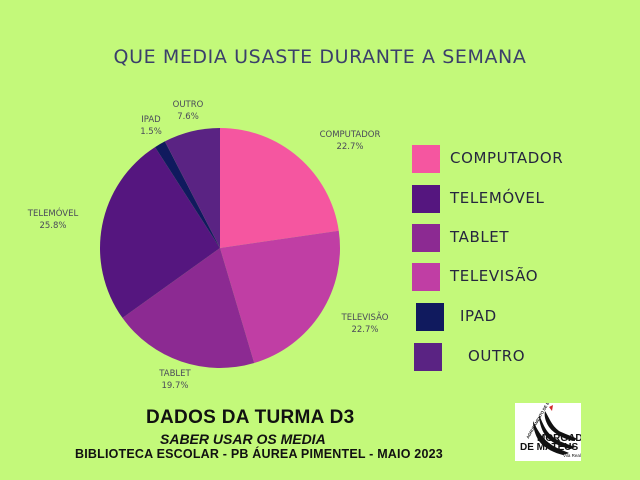  I want to click on legend-item-ipad: IPAD, so click(522, 318).